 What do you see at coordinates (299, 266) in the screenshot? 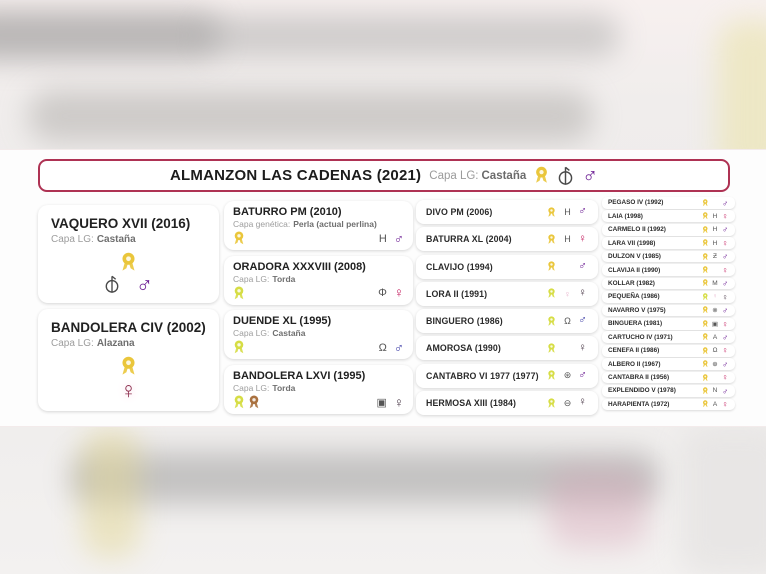
I see `horse-name: ORADORA XXXVIII (2008)` at bounding box center [299, 266].